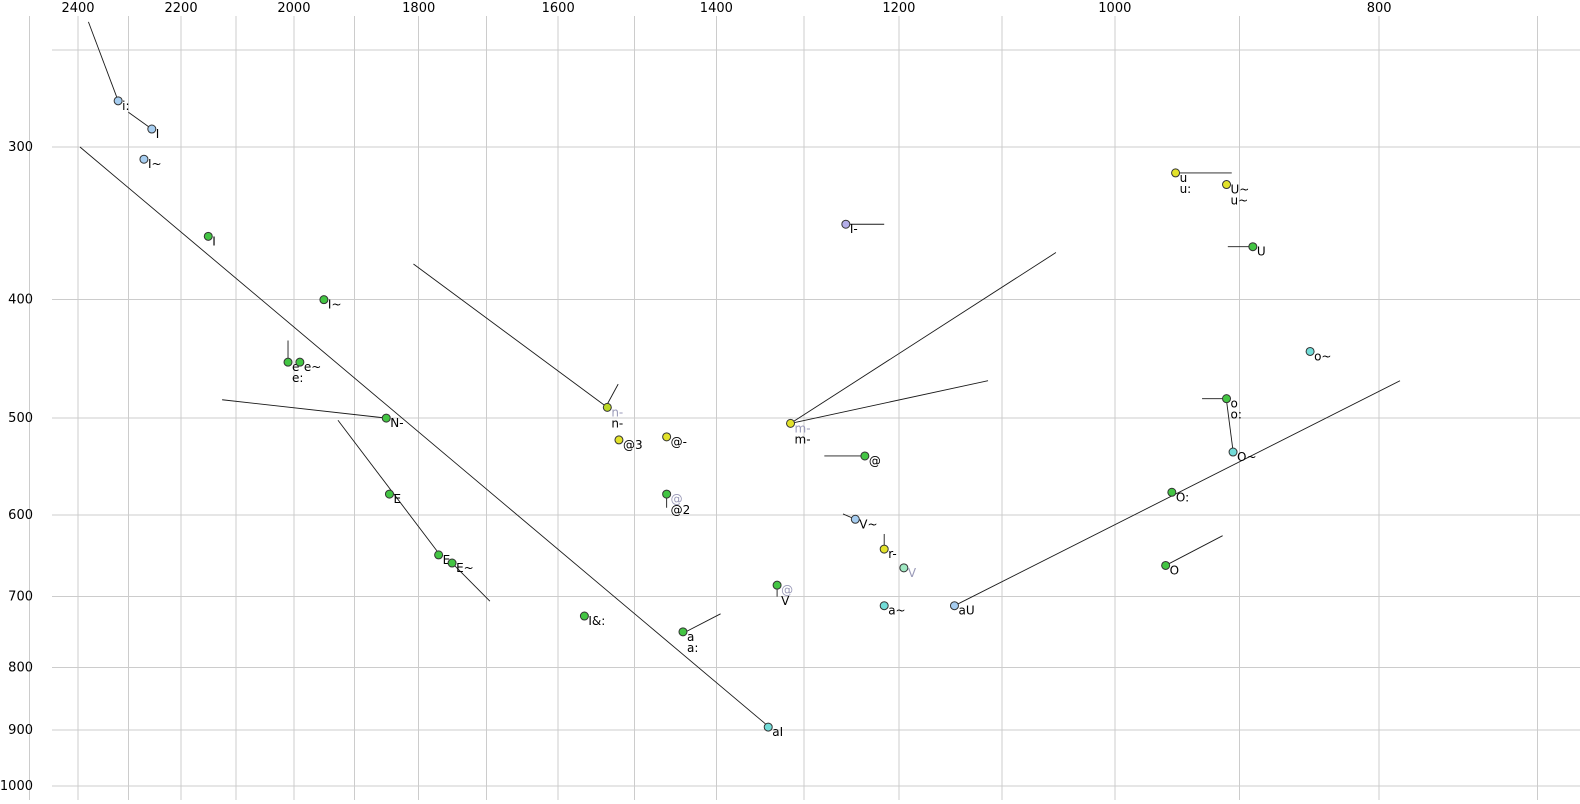 This screenshot has height=804, width=1580. Describe the element at coordinates (396, 423) in the screenshot. I see `vowel-point-label: N-` at that location.